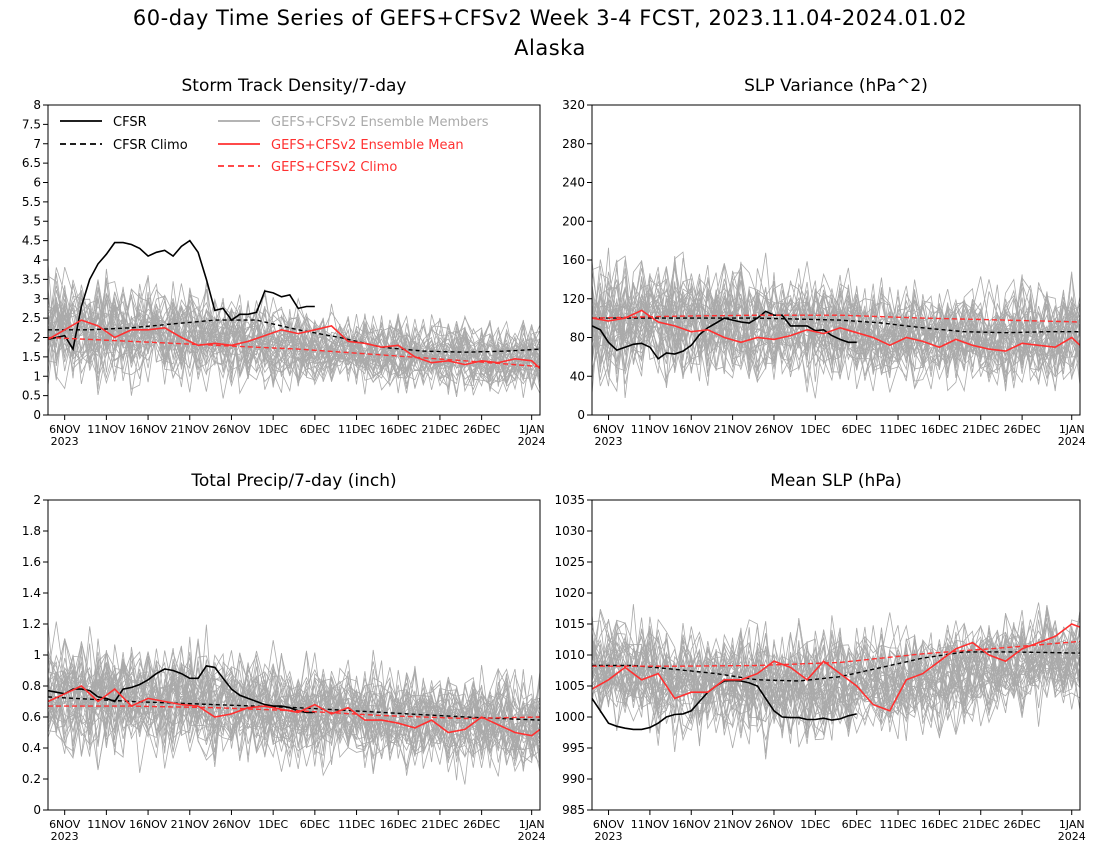 The height and width of the screenshot is (850, 1100). I want to click on x-tick-label: 26DEC, so click(1022, 429).